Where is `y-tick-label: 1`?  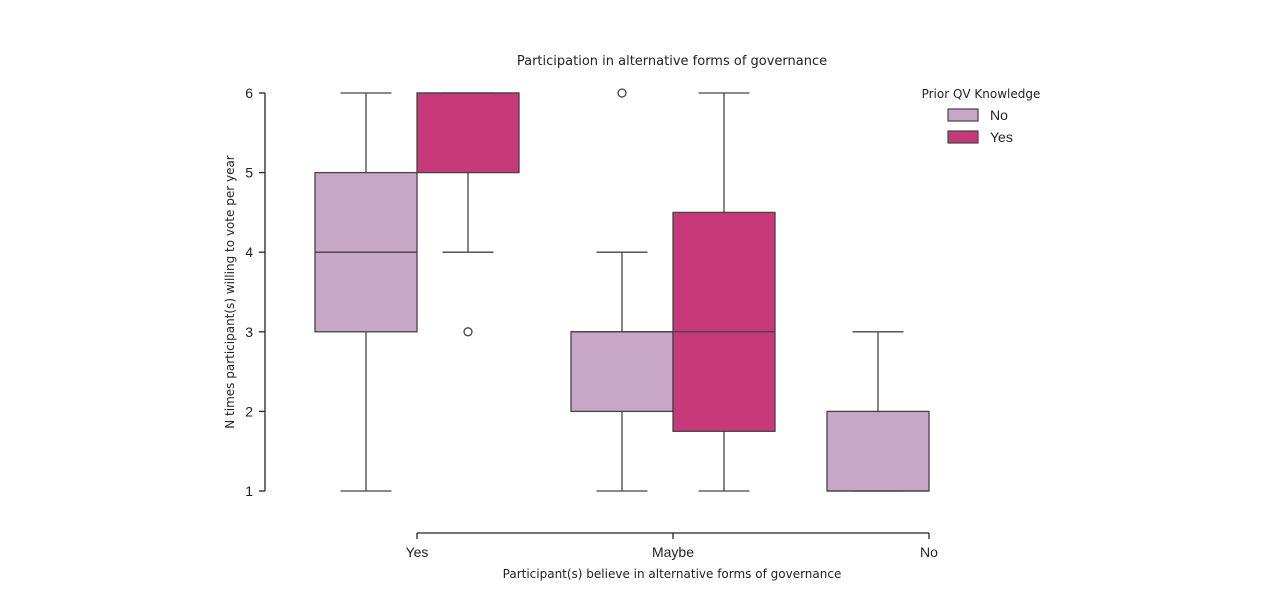 y-tick-label: 1 is located at coordinates (249, 491).